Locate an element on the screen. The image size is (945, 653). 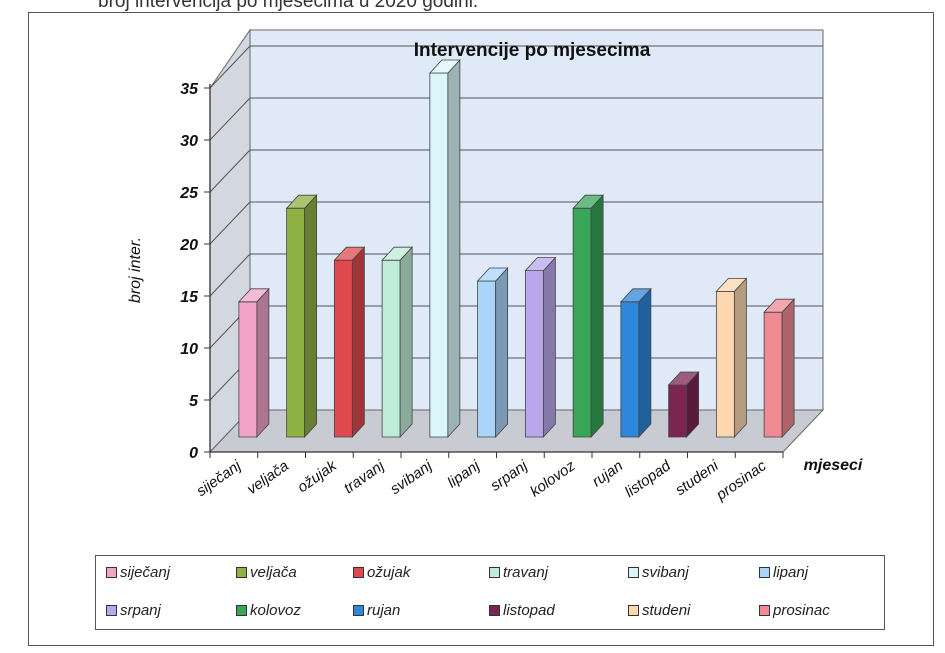
legend-item: siječanj is located at coordinates (138, 572).